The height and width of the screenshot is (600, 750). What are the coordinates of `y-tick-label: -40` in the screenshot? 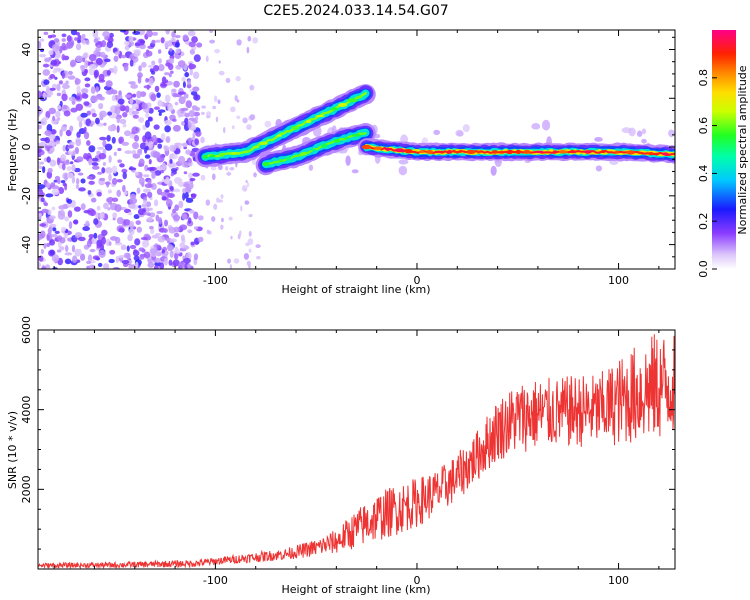 It's located at (26, 245).